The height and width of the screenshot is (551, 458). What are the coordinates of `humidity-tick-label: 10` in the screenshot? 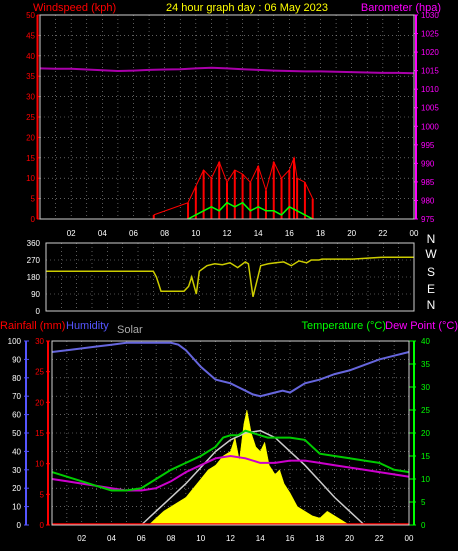 It's located at (16, 507).